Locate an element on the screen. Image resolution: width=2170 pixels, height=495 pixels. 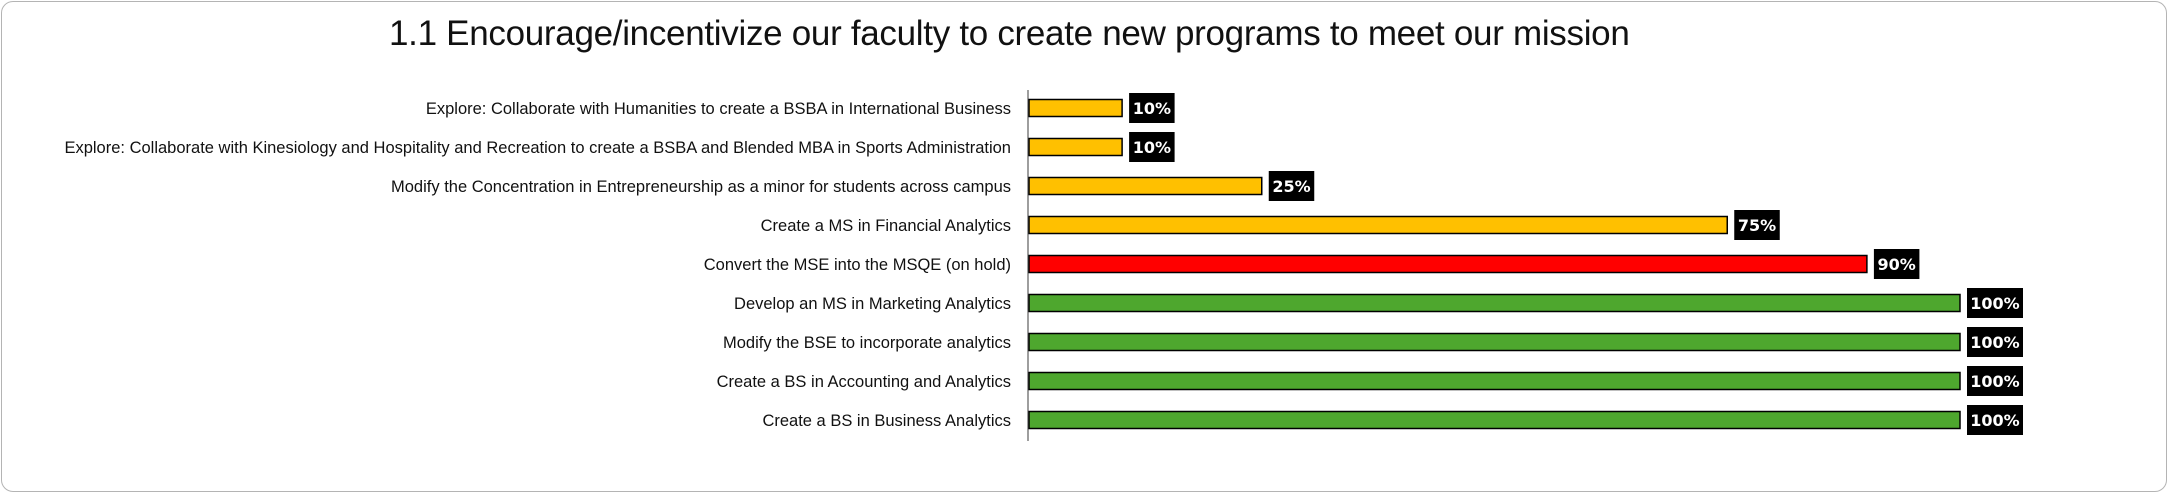
category-label: Modify the BSE to incorporate analytics is located at coordinates (867, 343).